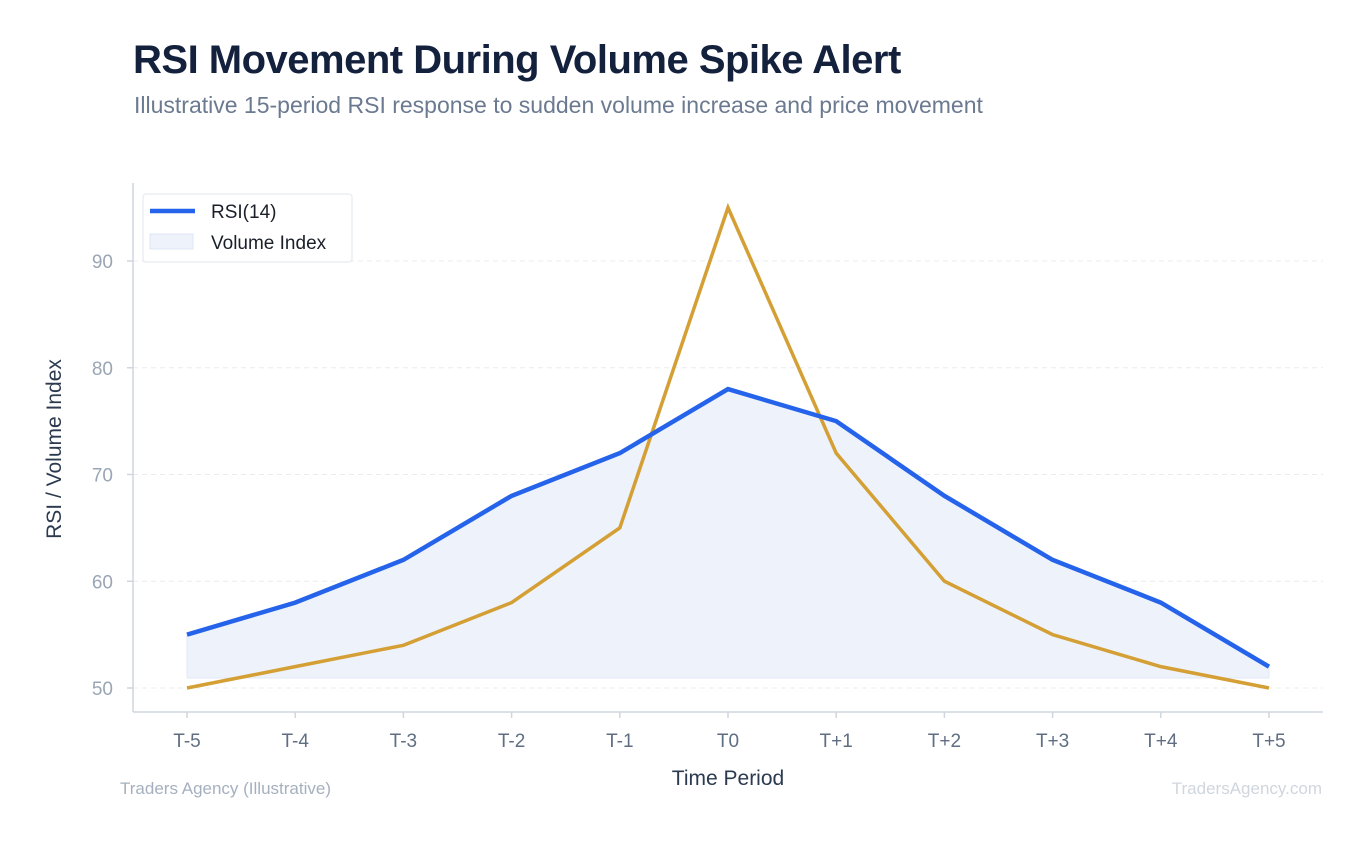  Describe the element at coordinates (225, 788) in the screenshot. I see `source-note: Traders Agency (Illustrative)` at that location.